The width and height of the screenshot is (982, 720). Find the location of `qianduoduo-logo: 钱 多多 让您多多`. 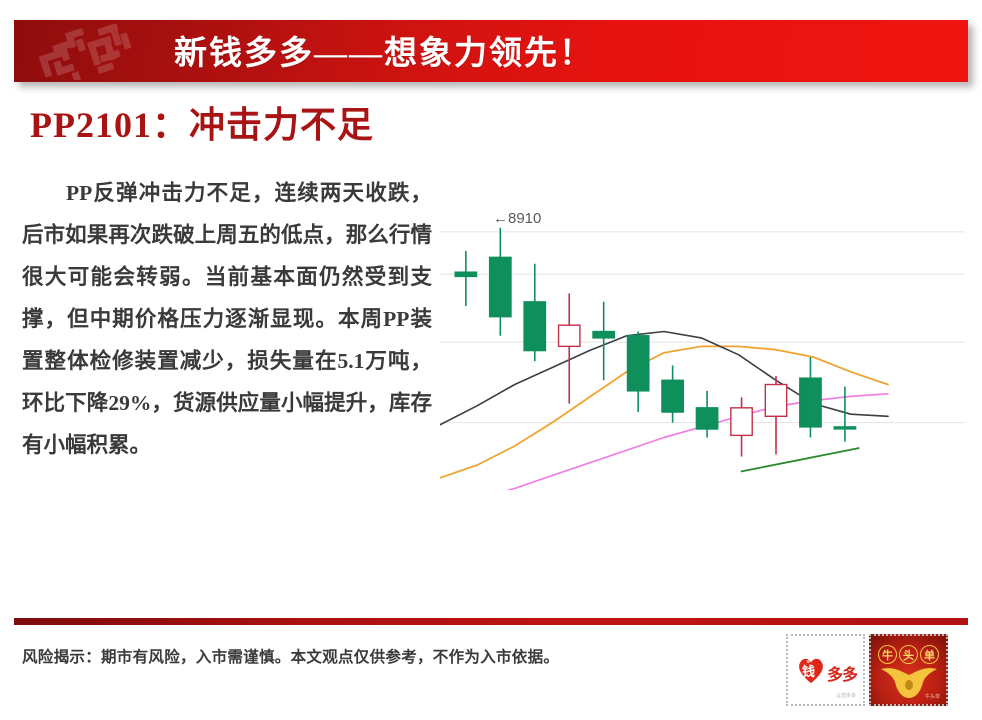

qianduoduo-logo: 钱 多多 让您多多 is located at coordinates (825, 670).